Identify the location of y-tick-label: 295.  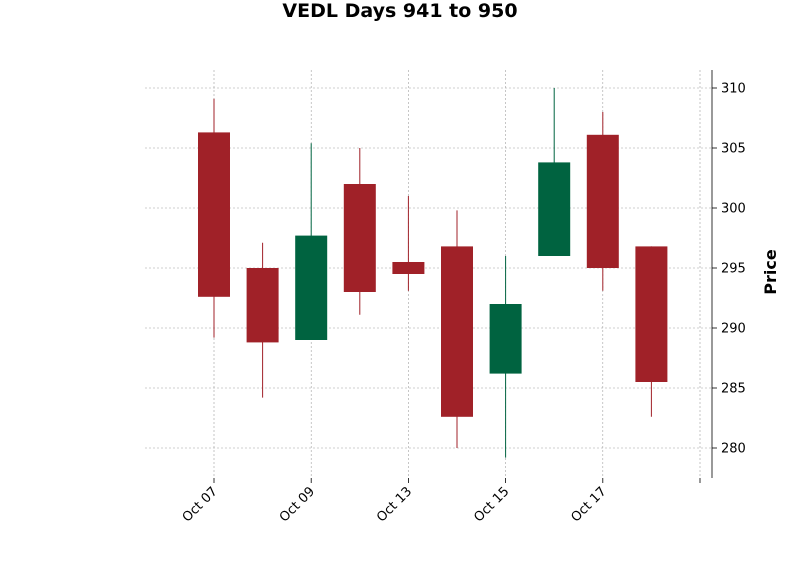
(733, 269).